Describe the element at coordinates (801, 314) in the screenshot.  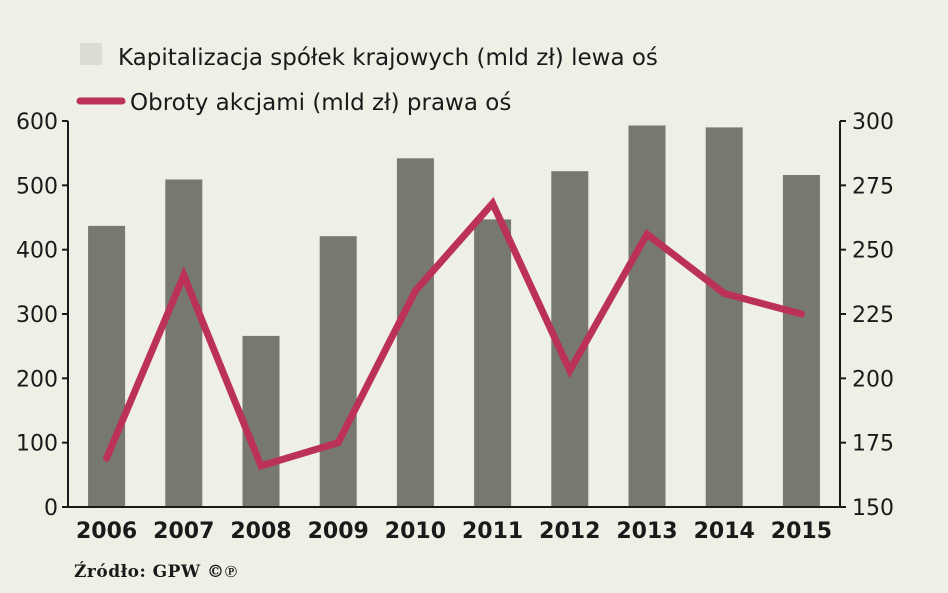
I see `line-point-2015` at that location.